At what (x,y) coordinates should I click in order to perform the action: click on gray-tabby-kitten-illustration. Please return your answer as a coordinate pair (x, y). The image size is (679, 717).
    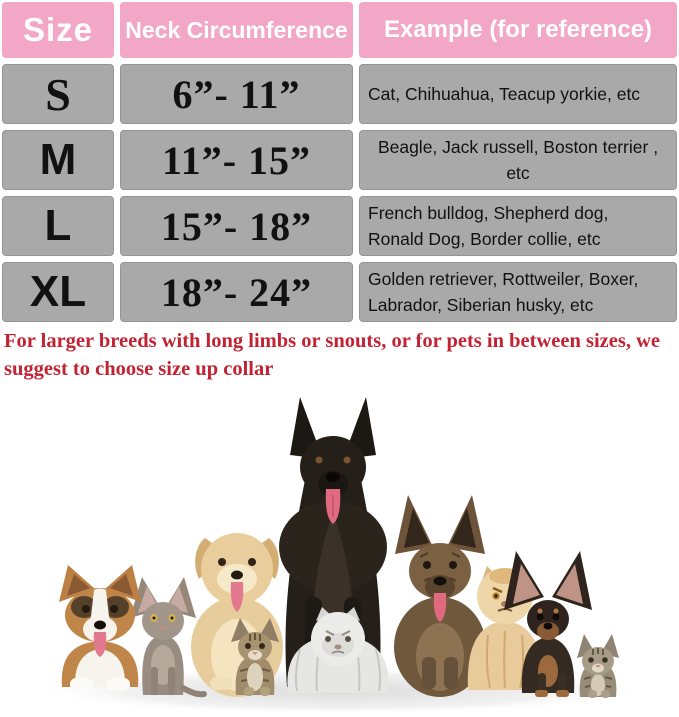
    Looking at the image, I should click on (598, 666).